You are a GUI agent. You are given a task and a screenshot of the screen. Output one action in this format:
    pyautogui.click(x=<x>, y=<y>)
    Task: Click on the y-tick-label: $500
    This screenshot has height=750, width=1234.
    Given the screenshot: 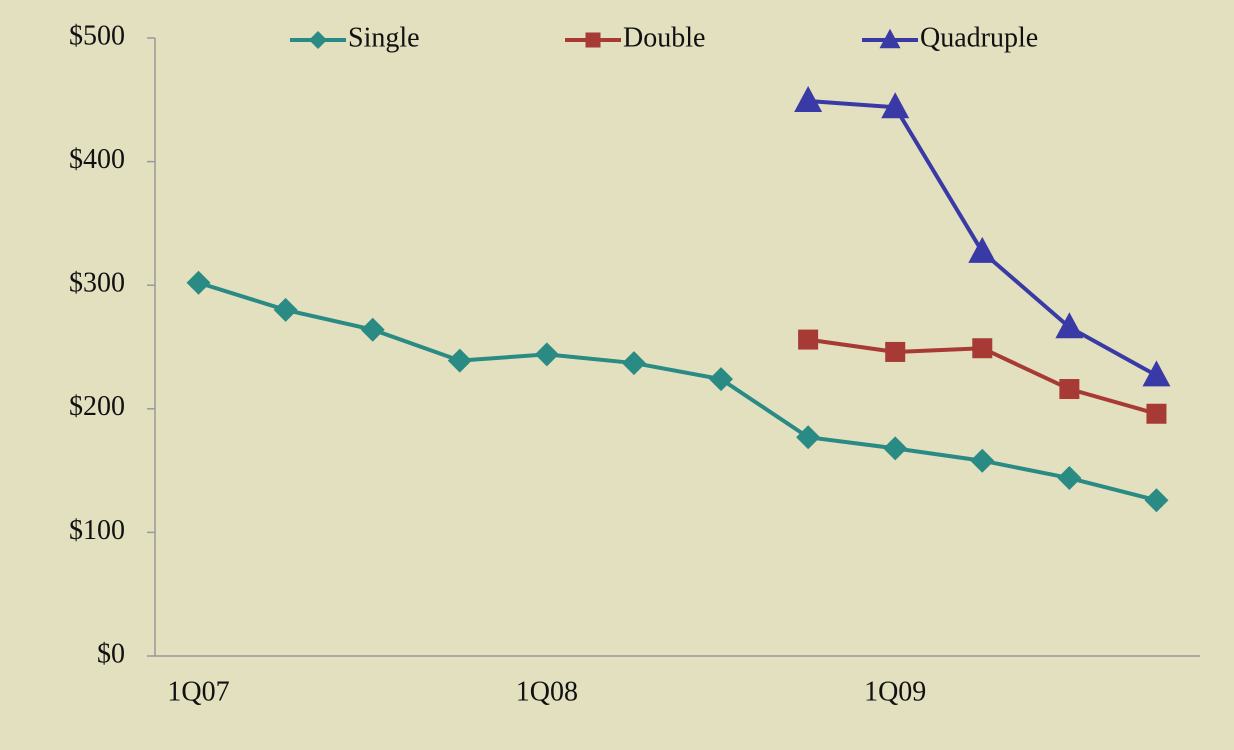 What is the action you would take?
    pyautogui.click(x=97, y=35)
    